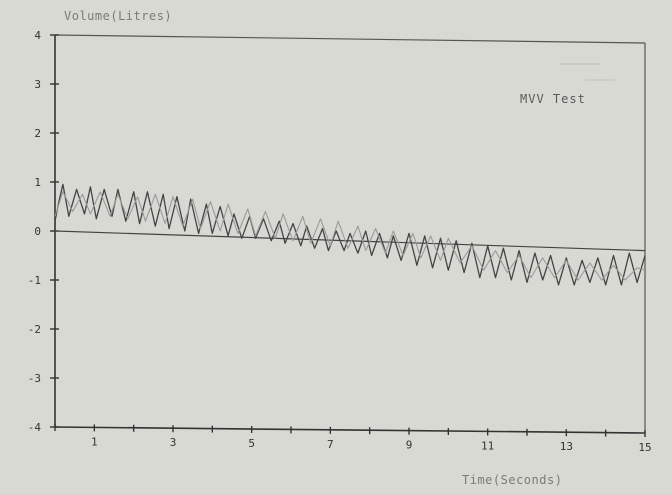 The height and width of the screenshot is (495, 672). Describe the element at coordinates (35, 427) in the screenshot. I see `y-tick-label: -4` at that location.